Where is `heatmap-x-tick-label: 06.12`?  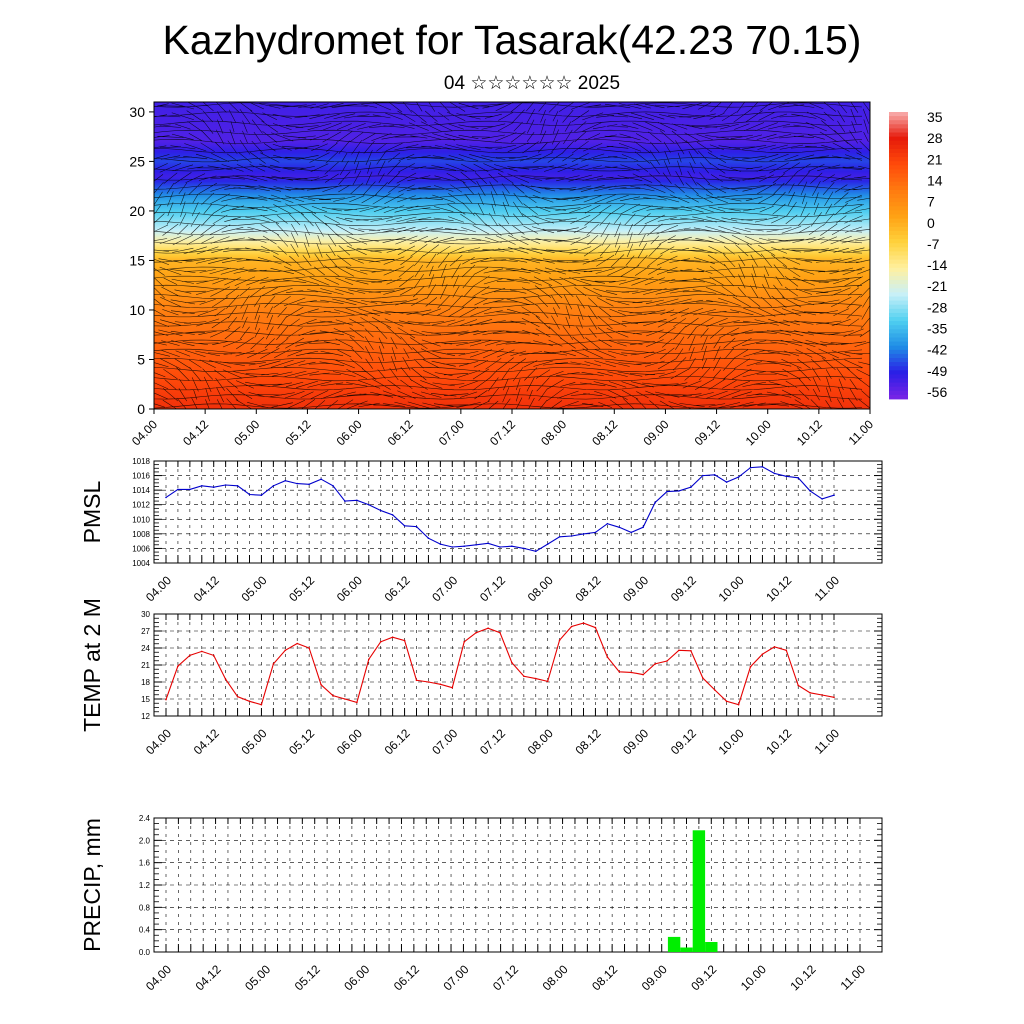
heatmap-x-tick-label: 06.12 is located at coordinates (400, 432).